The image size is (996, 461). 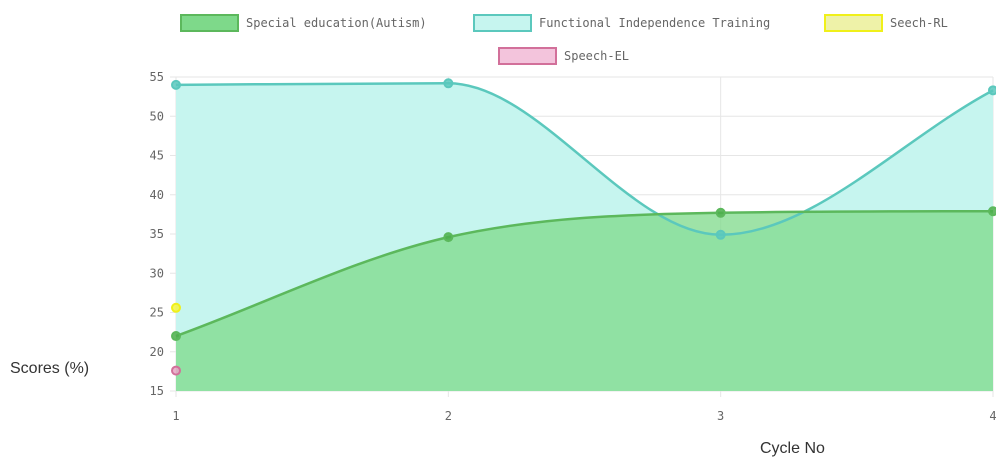 What do you see at coordinates (175, 416) in the screenshot?
I see `x-tick-label: 1` at bounding box center [175, 416].